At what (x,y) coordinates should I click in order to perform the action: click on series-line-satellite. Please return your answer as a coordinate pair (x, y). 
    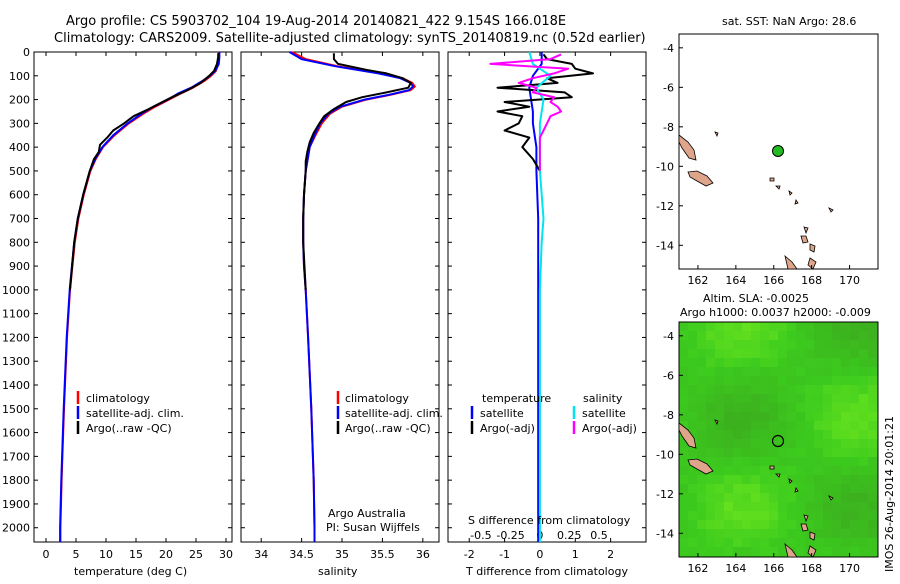
    Looking at the image, I should click on (535, 297).